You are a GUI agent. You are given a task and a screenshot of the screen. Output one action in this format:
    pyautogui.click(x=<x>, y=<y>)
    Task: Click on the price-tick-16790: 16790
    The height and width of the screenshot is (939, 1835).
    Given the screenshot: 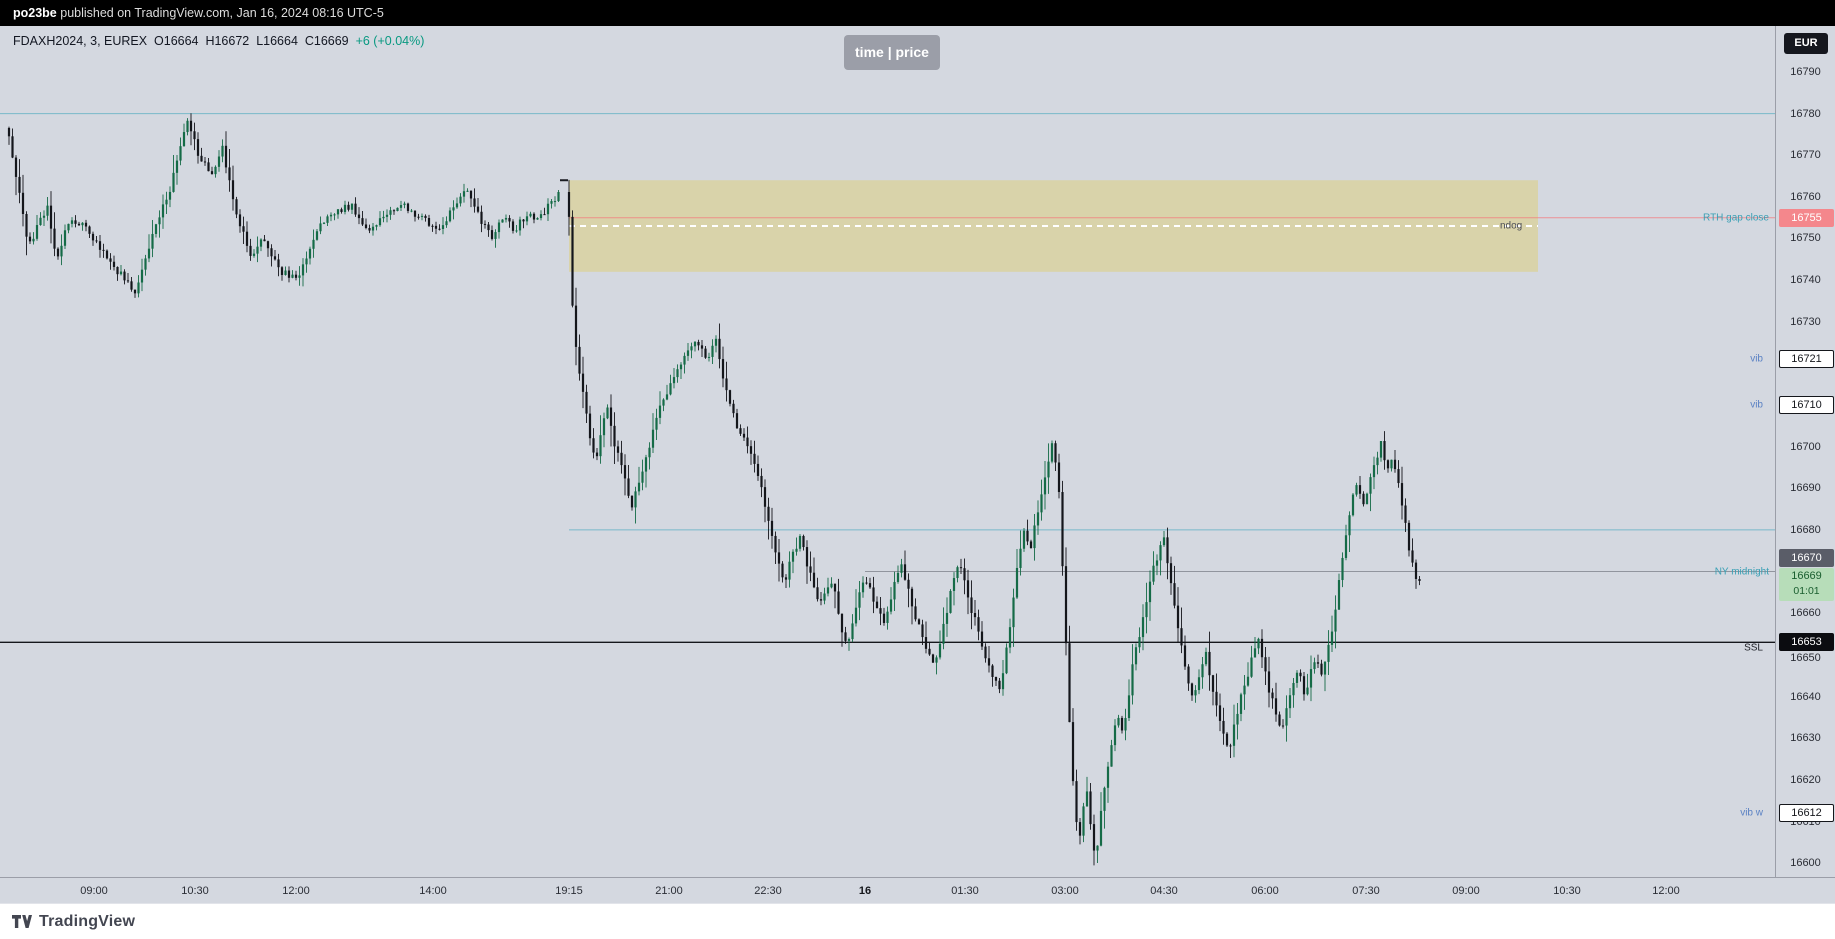 What is the action you would take?
    pyautogui.click(x=1805, y=72)
    